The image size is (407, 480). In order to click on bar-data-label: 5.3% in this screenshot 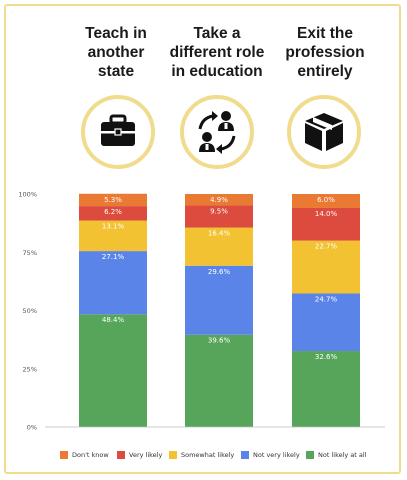, I will do `click(113, 200)`.